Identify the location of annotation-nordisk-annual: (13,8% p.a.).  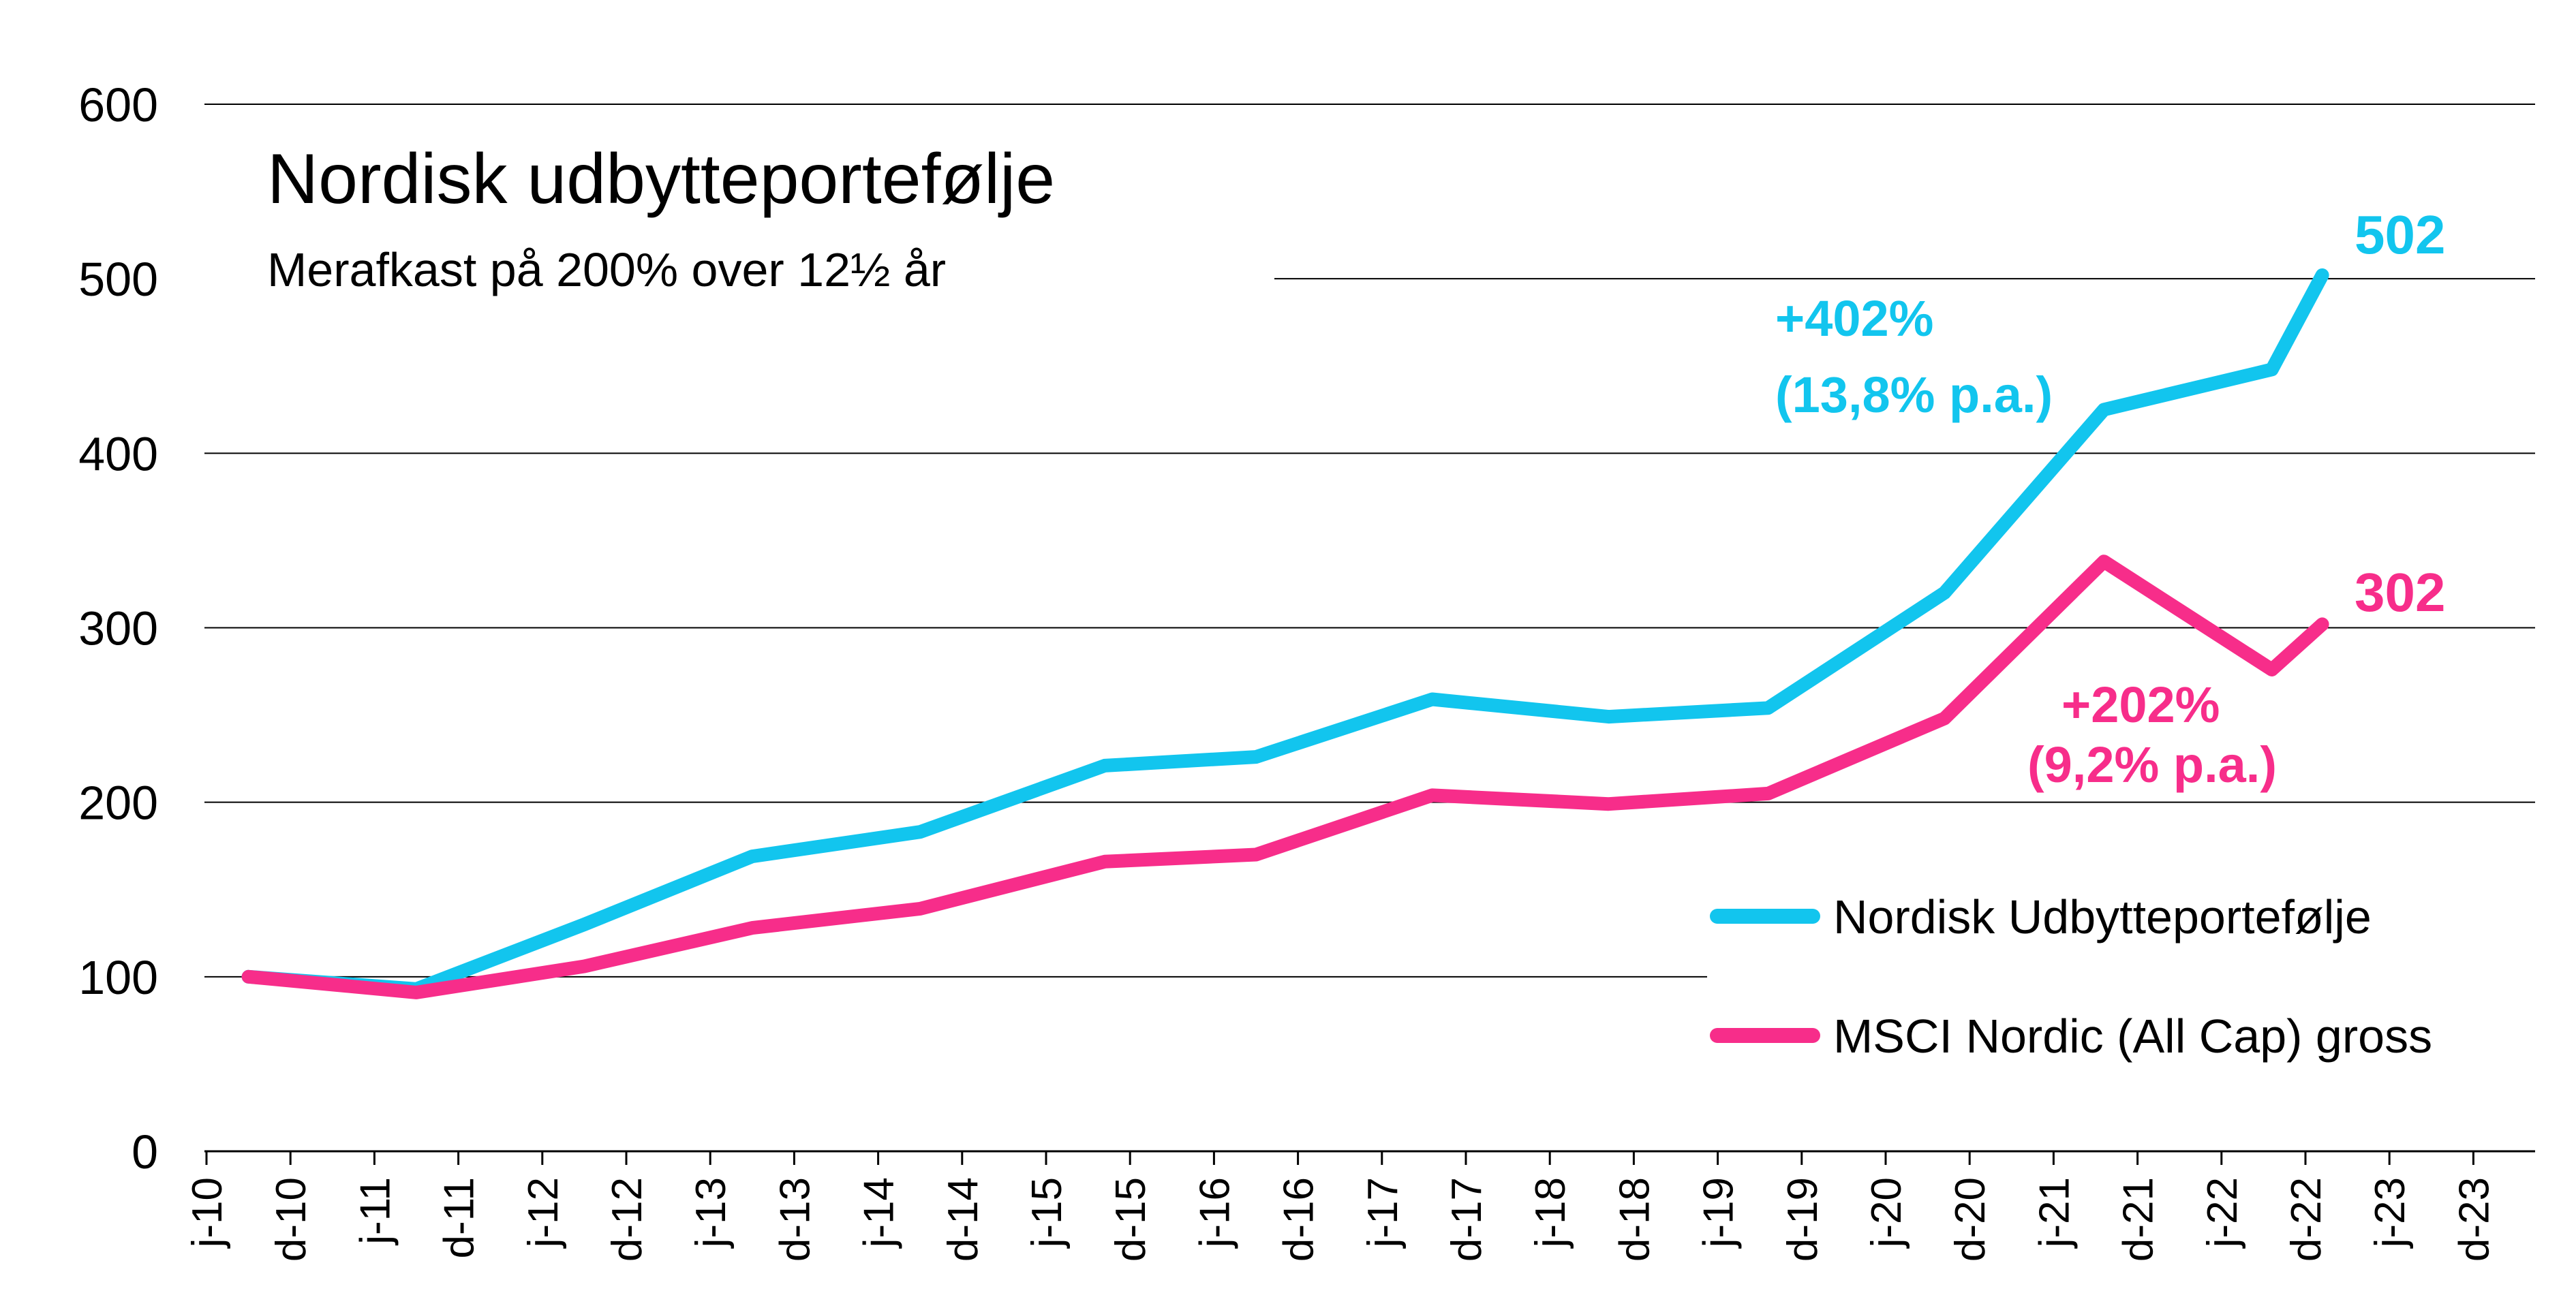
(1914, 395).